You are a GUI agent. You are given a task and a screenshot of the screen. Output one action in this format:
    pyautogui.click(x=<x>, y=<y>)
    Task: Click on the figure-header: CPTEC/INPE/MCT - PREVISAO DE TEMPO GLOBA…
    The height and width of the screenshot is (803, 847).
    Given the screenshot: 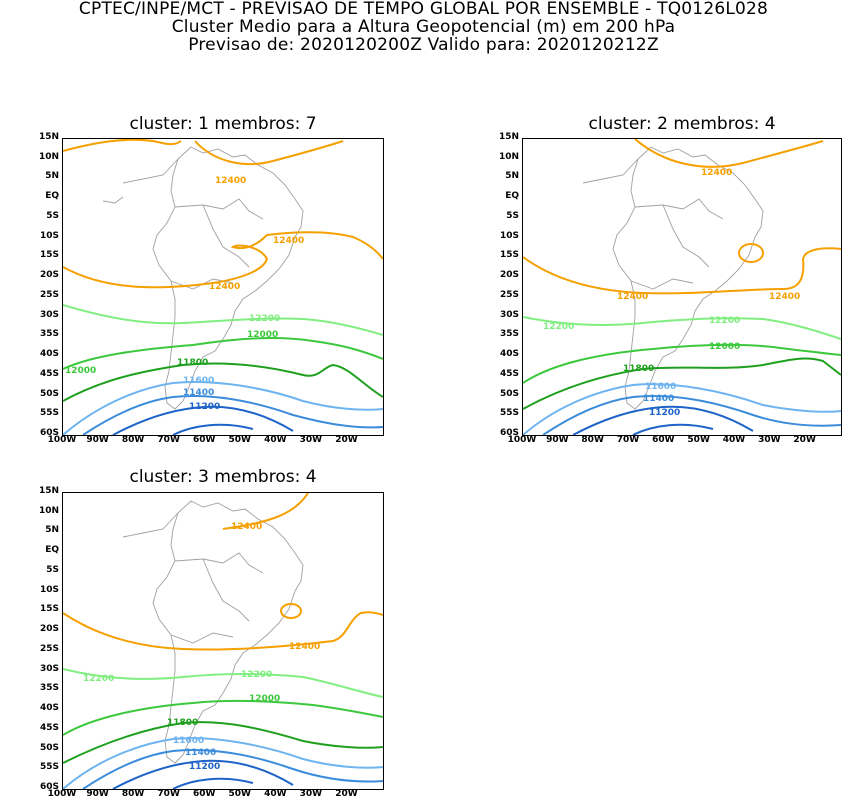 What is the action you would take?
    pyautogui.click(x=423, y=27)
    